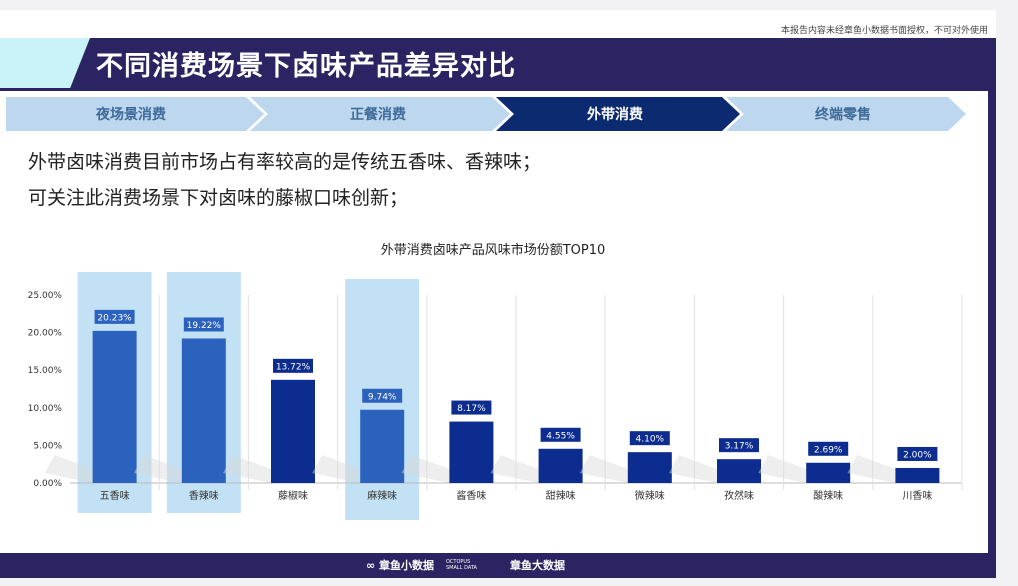  I want to click on disclaimer-text: 本报告内容未经章鱼小数据书面授权，不可对外使用, so click(884, 31).